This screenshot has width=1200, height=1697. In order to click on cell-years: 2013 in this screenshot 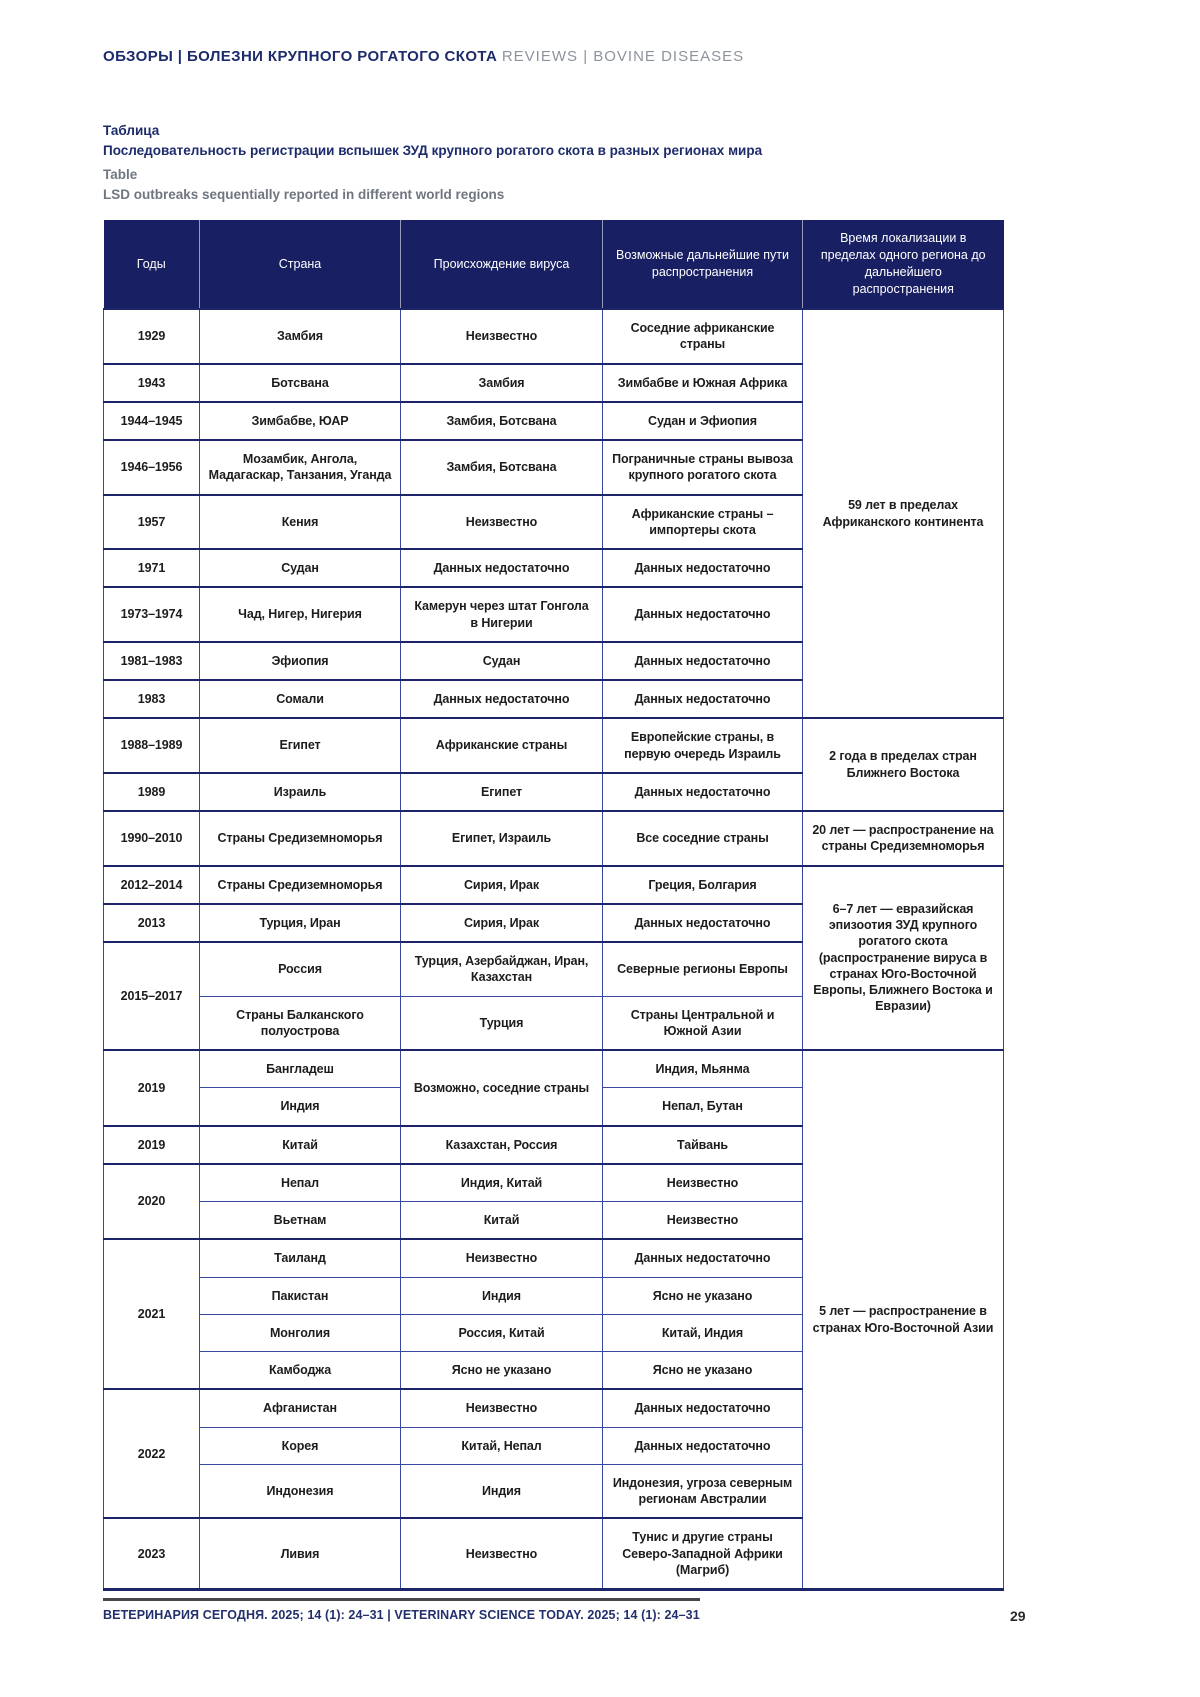, I will do `click(151, 922)`.